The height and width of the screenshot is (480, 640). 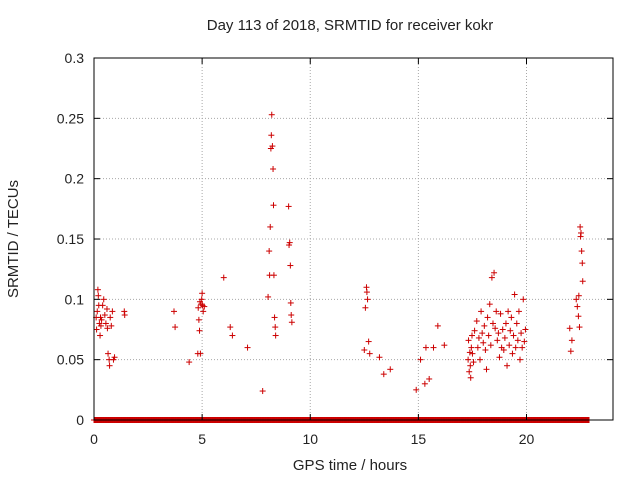 What do you see at coordinates (75, 179) in the screenshot?
I see `y-tick-label: 0.2` at bounding box center [75, 179].